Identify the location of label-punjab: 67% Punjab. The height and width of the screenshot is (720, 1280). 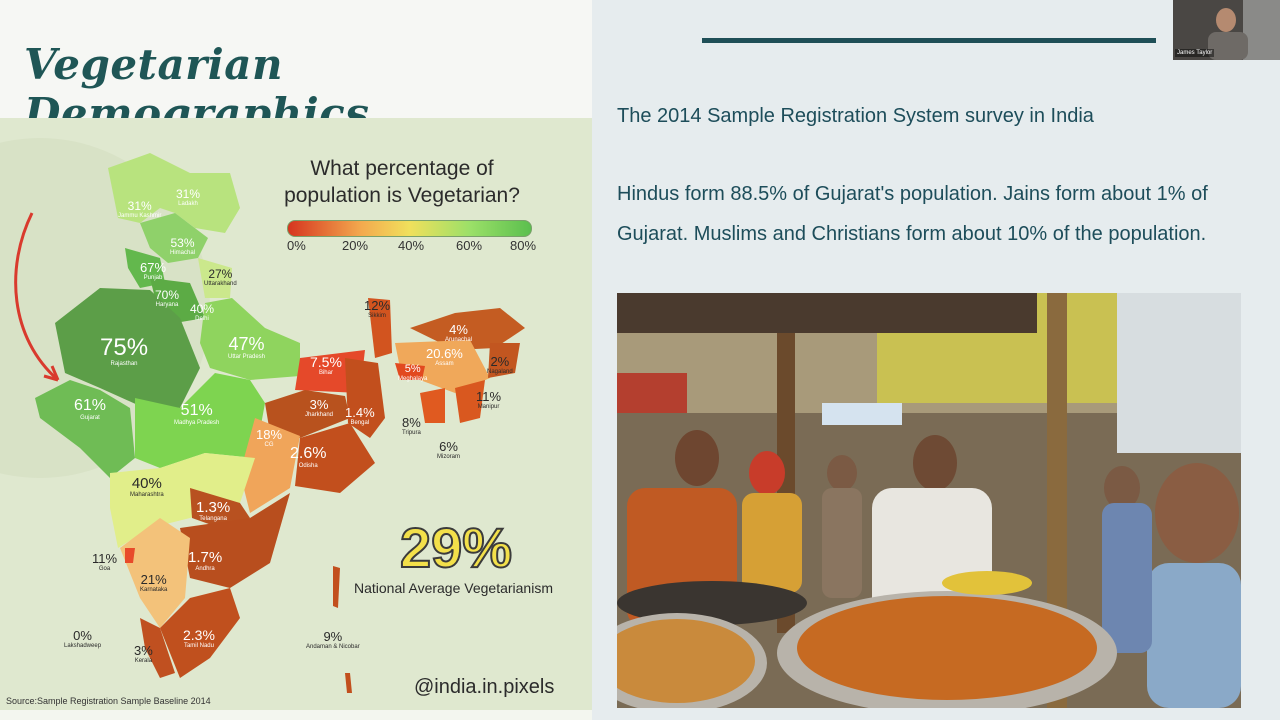
(153, 270).